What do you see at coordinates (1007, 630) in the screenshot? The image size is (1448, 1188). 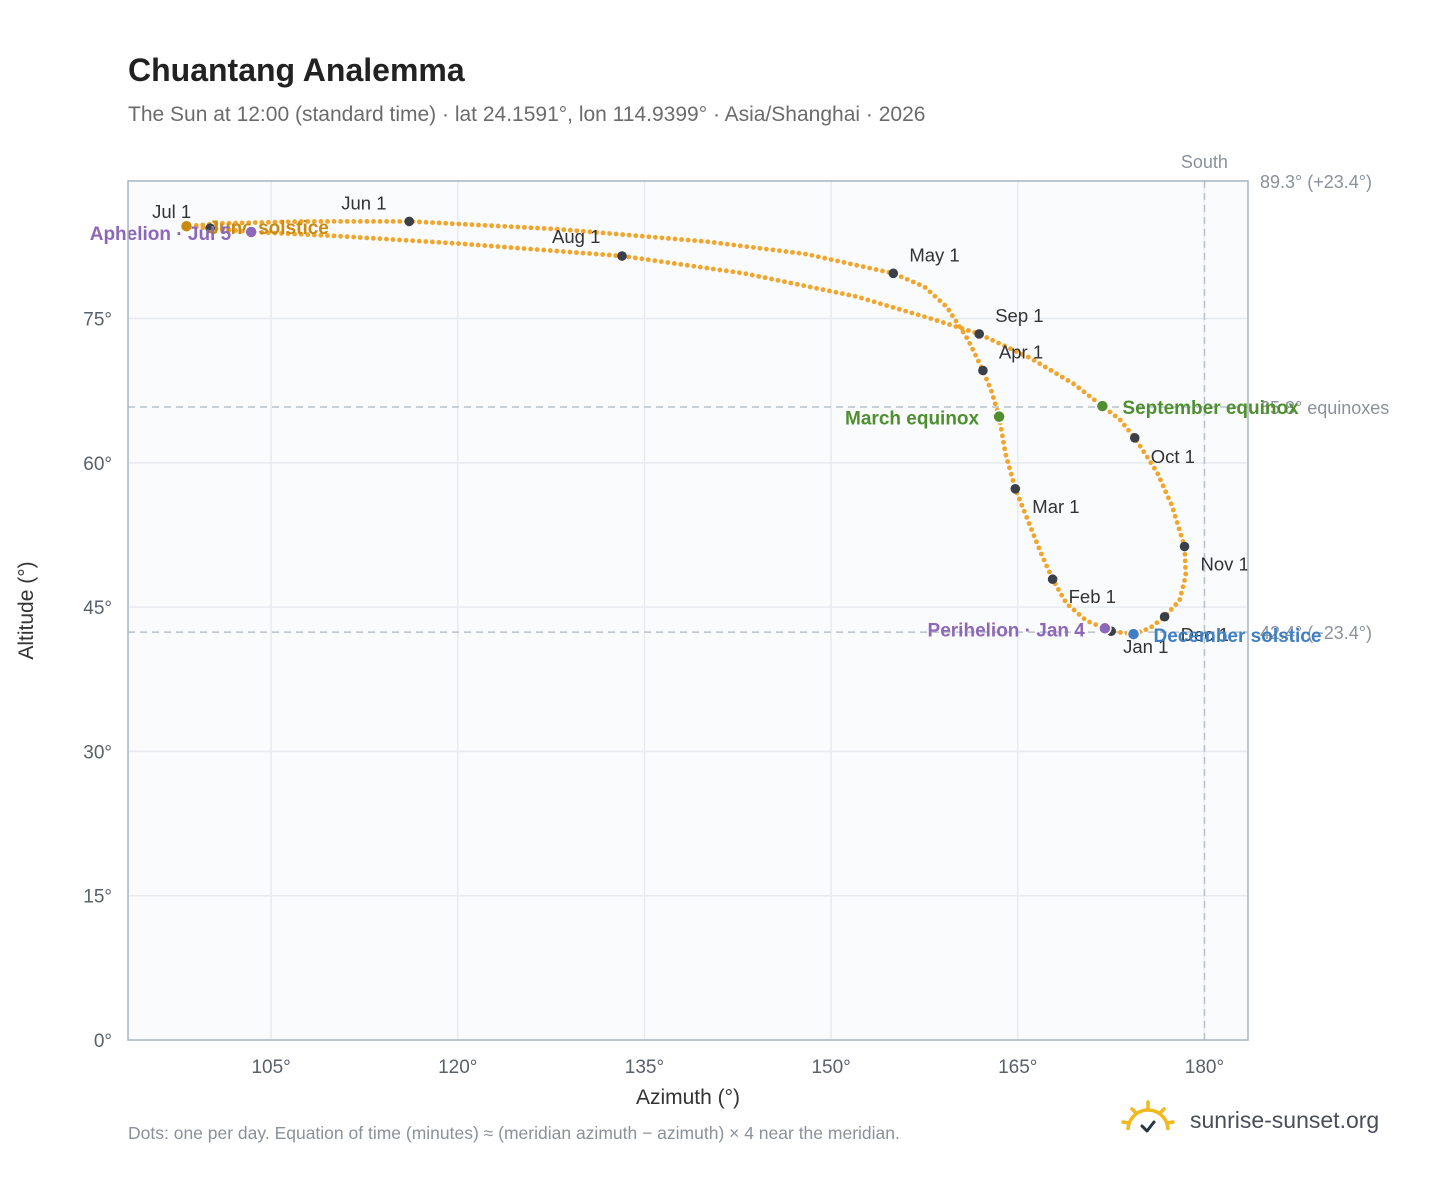 I see `special-point-label: Perihelion · Jan 4` at bounding box center [1007, 630].